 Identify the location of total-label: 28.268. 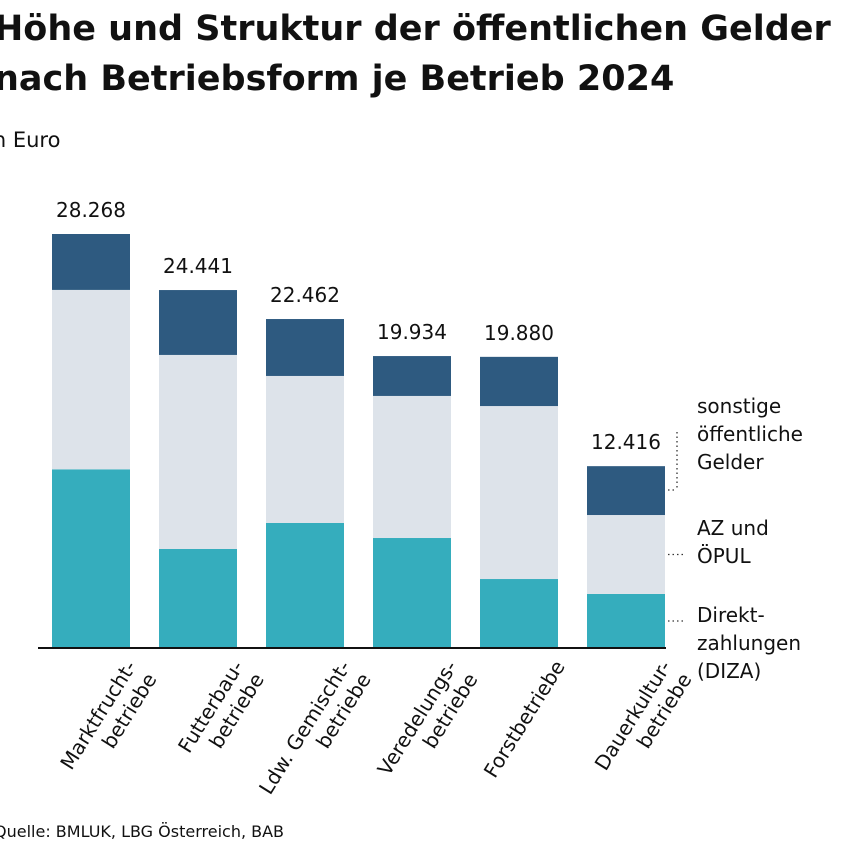
(91, 210).